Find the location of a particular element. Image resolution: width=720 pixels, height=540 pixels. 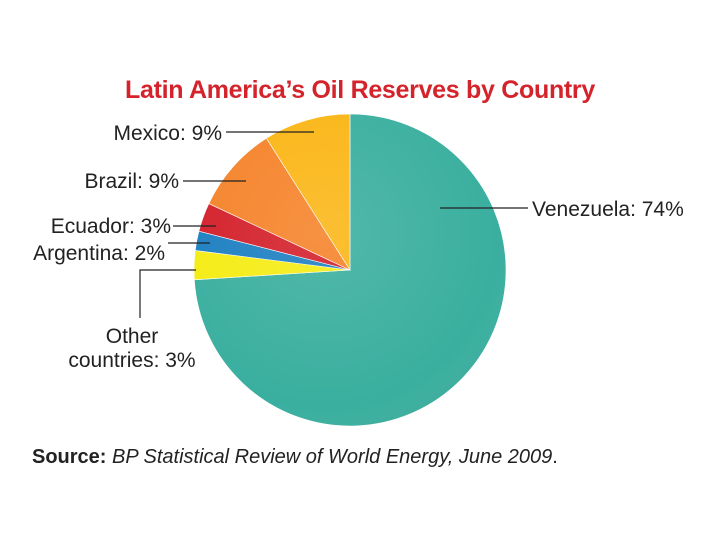

chart-title: Latin America’s Oil Reserves by Country is located at coordinates (360, 90).